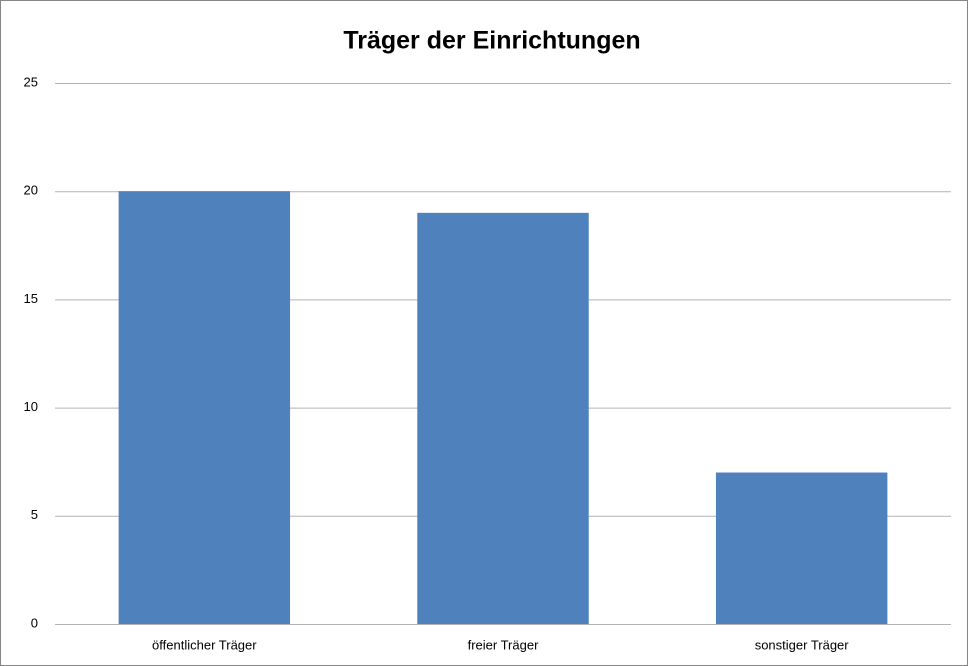 The width and height of the screenshot is (968, 666). Describe the element at coordinates (34, 622) in the screenshot. I see `y-tick-label: 0` at that location.